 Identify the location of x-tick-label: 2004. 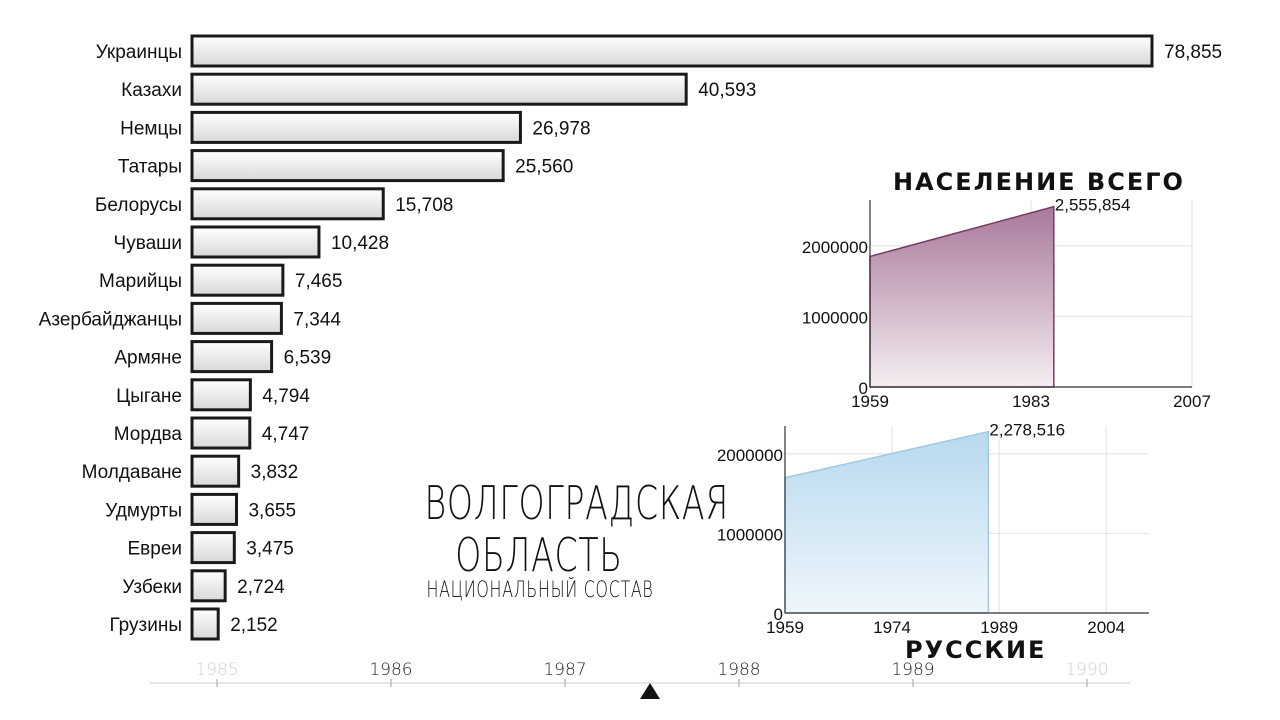
(1106, 627).